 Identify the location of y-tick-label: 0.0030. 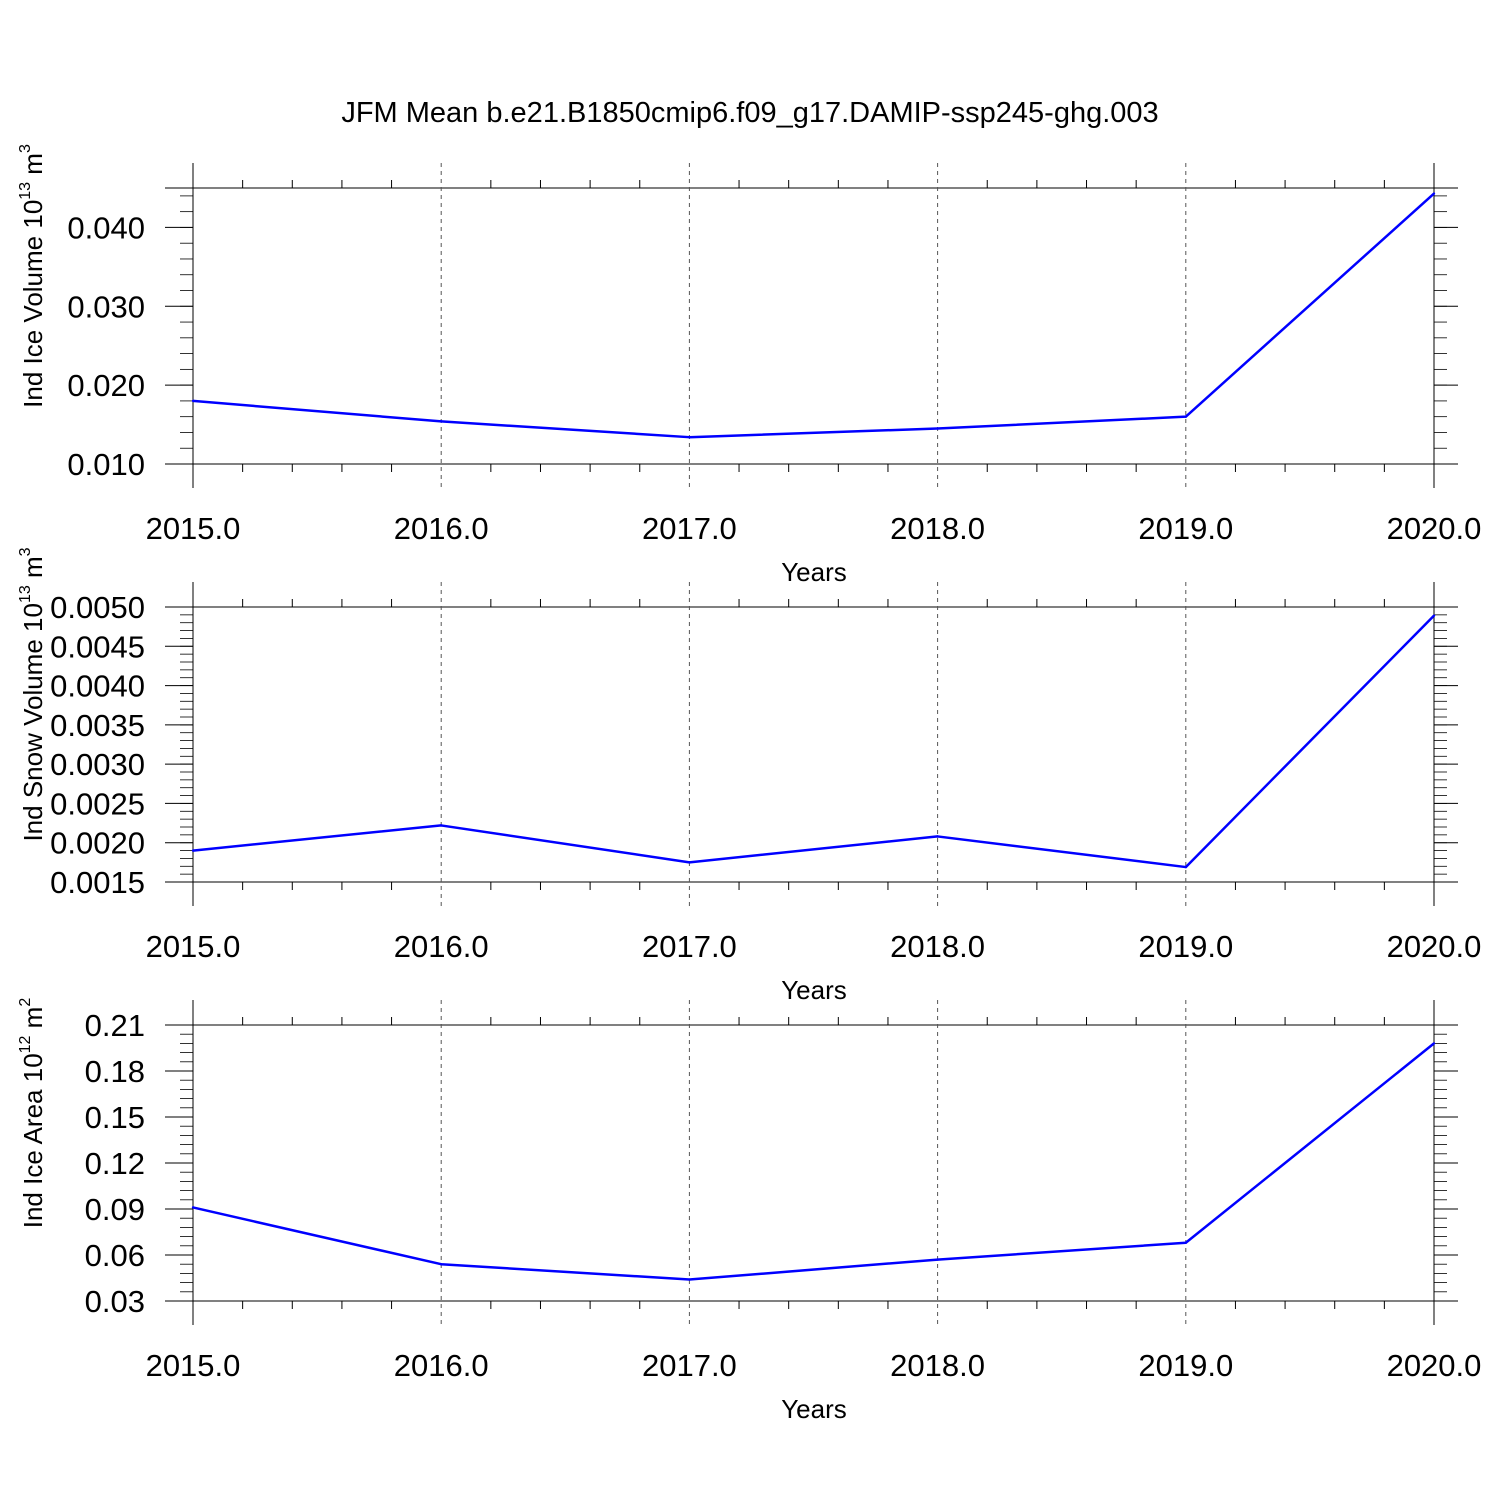
(97, 764).